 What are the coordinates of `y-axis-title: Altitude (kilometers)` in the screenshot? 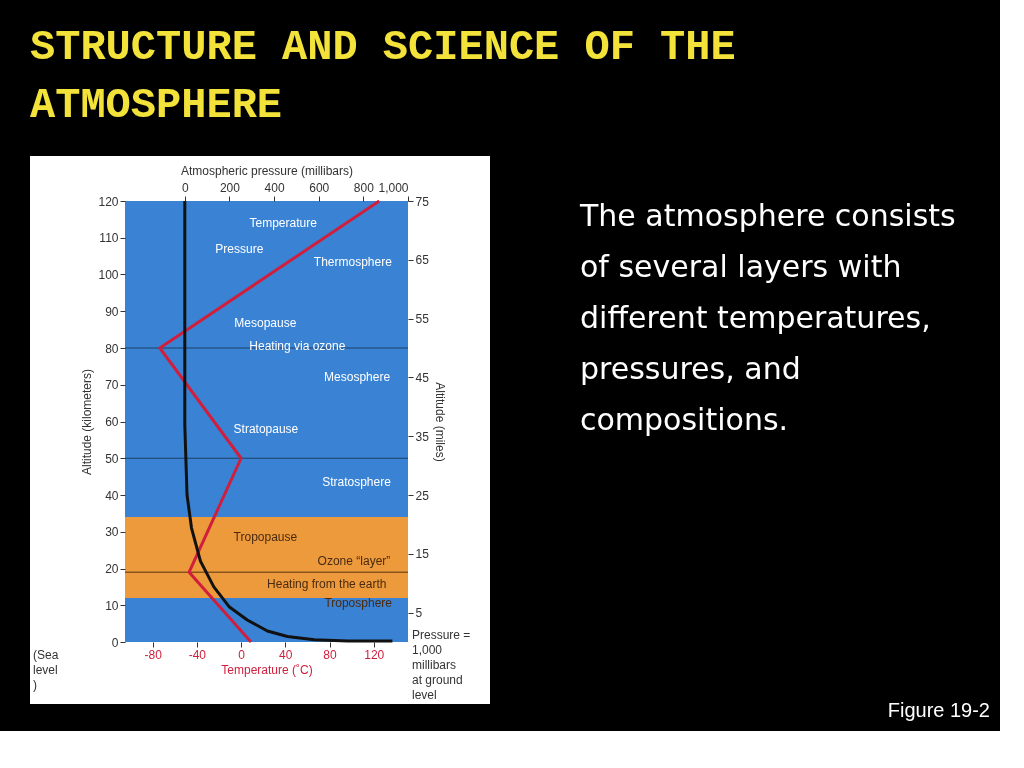 It's located at (87, 422).